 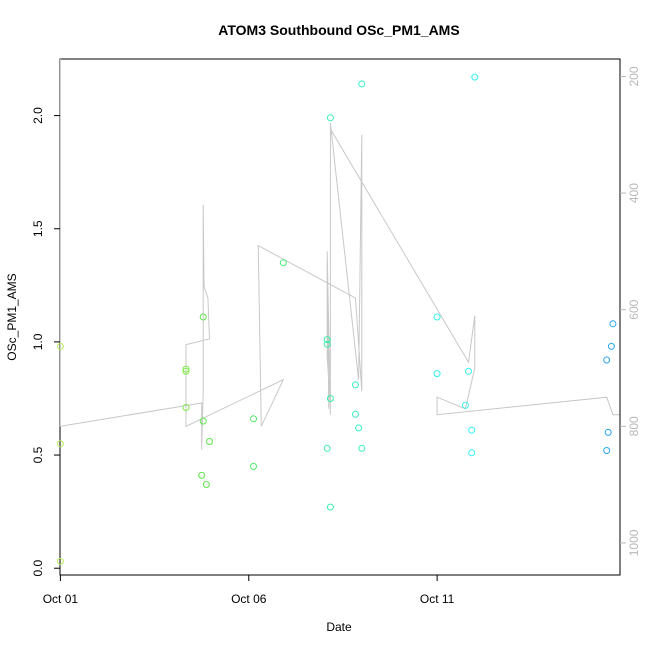 I want to click on x-axis-label: Date, so click(x=339, y=627).